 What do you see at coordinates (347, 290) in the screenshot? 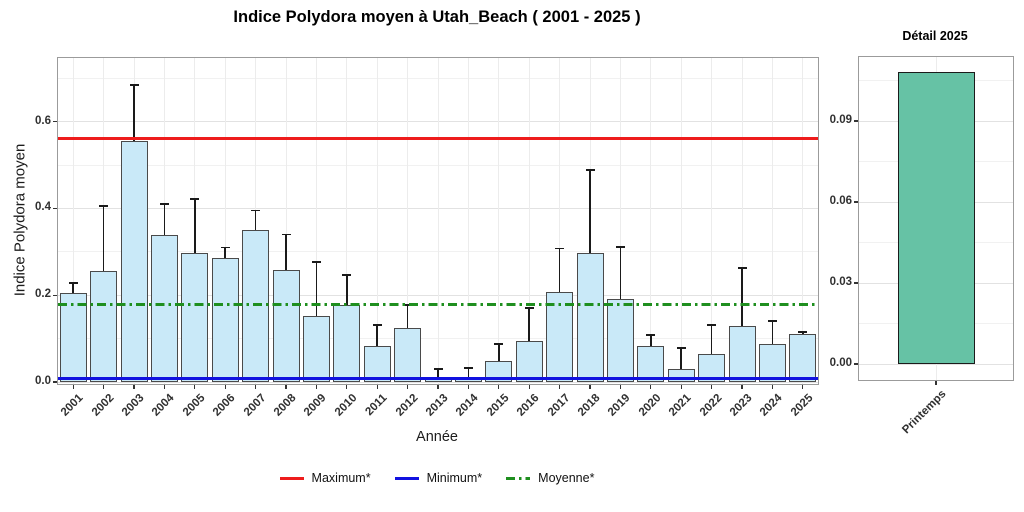
I see `error-bar-2010` at bounding box center [347, 290].